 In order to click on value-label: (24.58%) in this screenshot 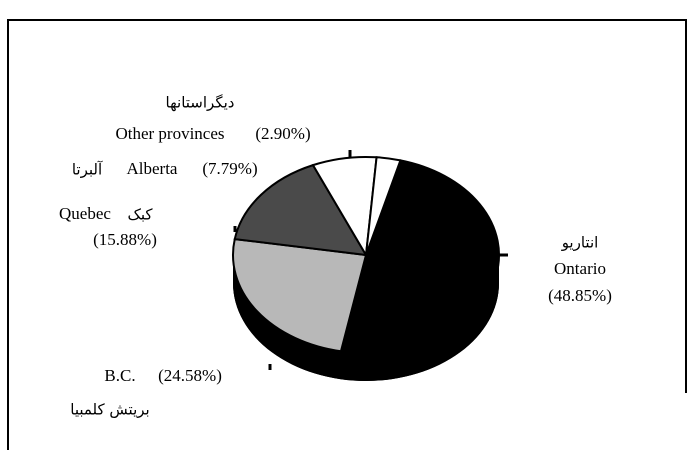, I will do `click(190, 375)`.